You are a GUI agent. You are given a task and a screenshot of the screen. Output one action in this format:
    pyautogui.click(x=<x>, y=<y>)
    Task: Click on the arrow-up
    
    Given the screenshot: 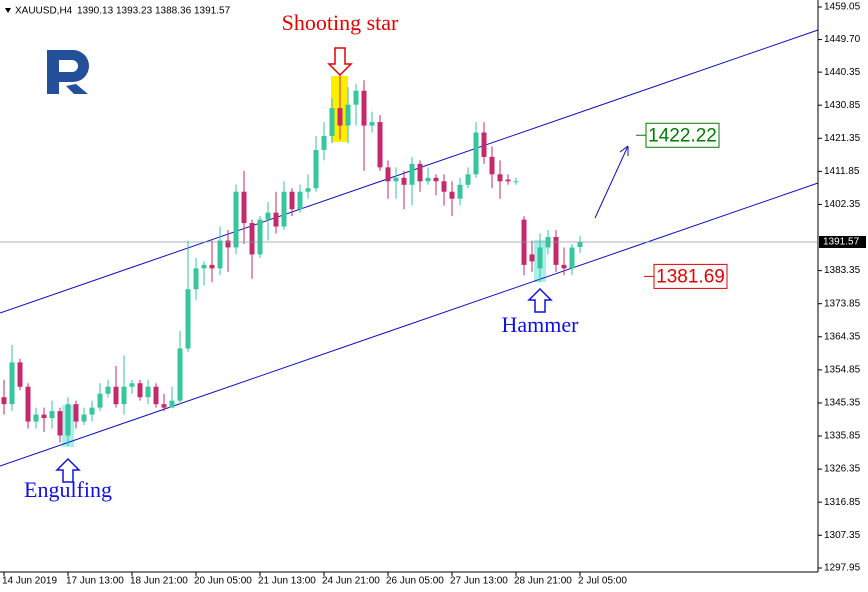 What is the action you would take?
    pyautogui.click(x=68, y=470)
    